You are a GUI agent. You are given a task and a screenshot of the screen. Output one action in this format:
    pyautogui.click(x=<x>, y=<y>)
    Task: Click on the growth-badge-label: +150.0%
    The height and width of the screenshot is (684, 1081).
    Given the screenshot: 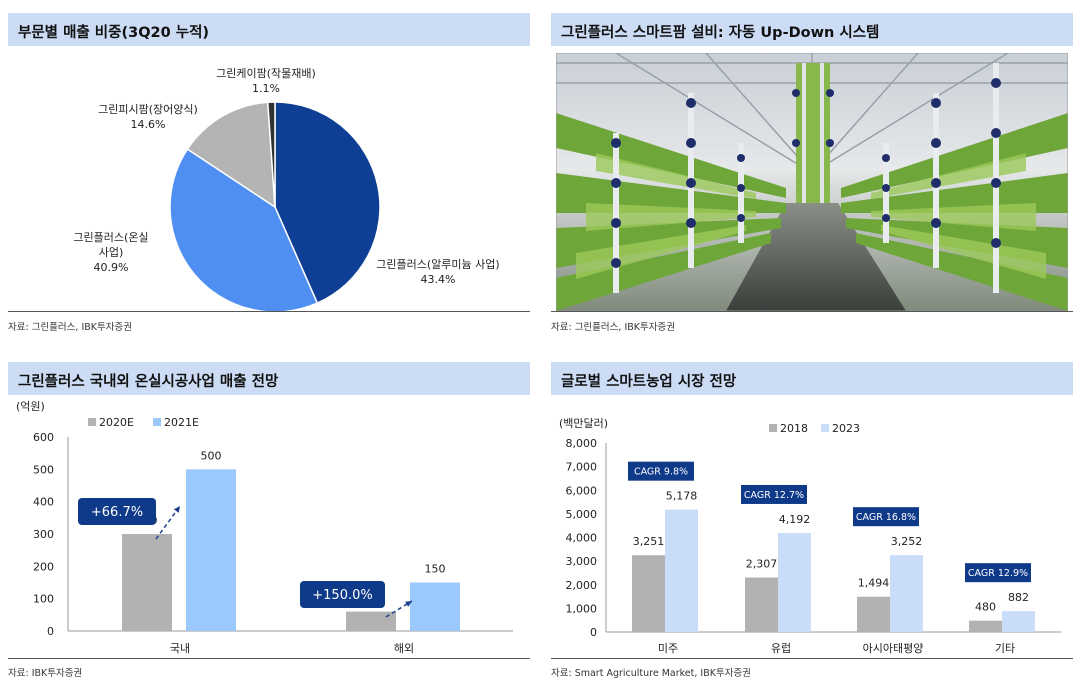 What is the action you would take?
    pyautogui.click(x=342, y=595)
    